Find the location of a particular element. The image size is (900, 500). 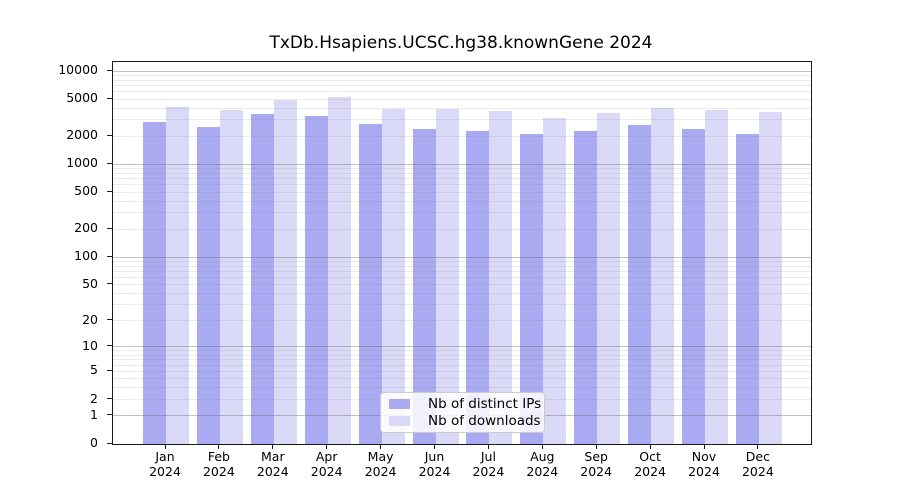

y-axis-tick-label: 200 is located at coordinates (86, 228).